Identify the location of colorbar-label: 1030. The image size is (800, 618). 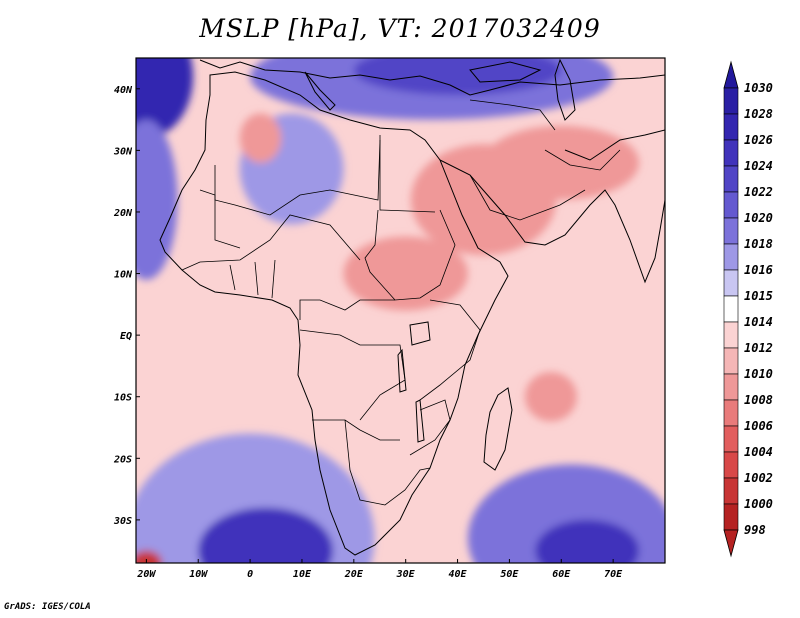
(758, 88).